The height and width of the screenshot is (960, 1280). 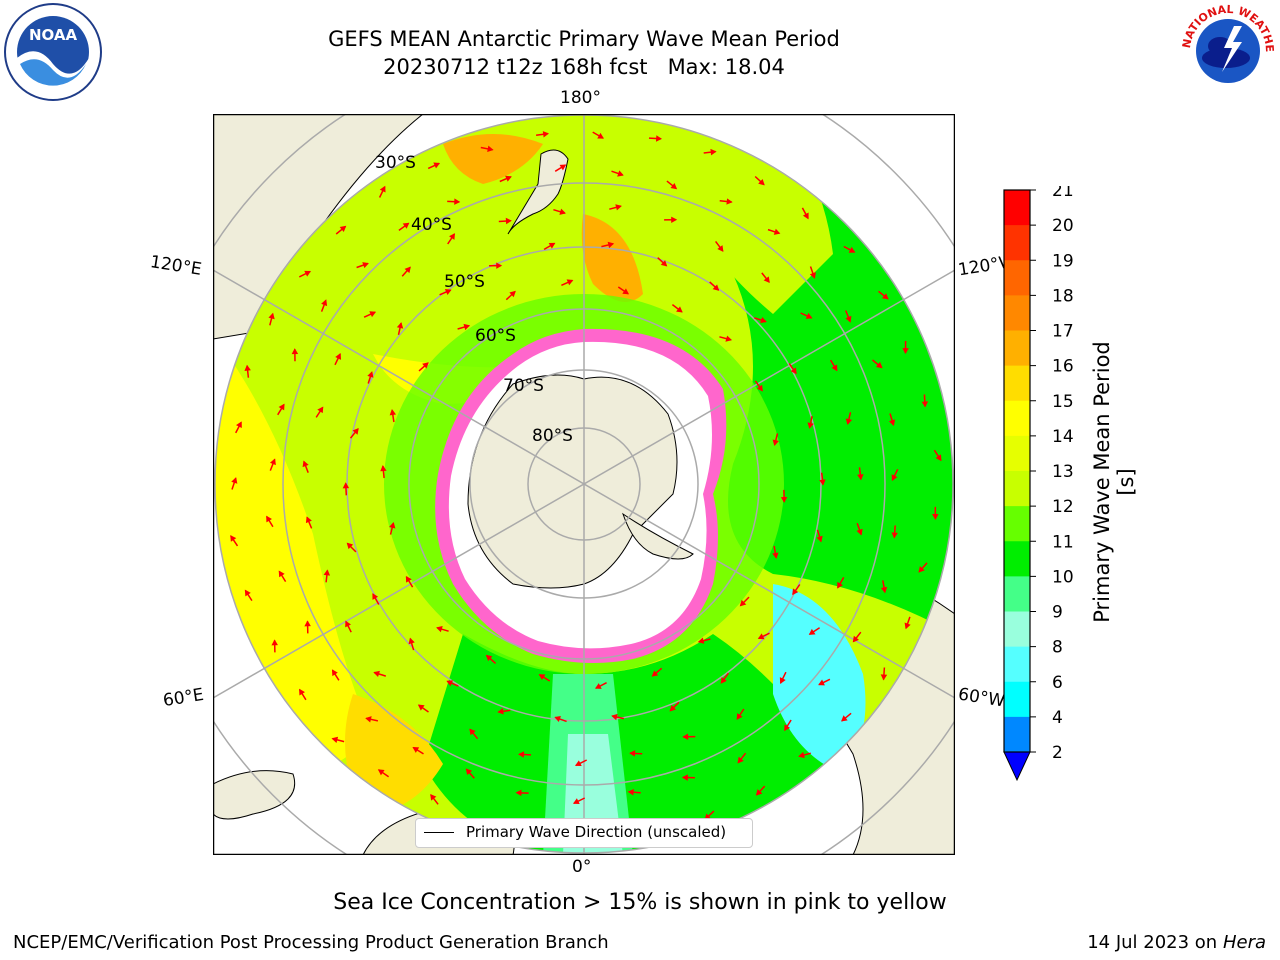 What do you see at coordinates (495, 336) in the screenshot?
I see `lat-label-60s: 60°S` at bounding box center [495, 336].